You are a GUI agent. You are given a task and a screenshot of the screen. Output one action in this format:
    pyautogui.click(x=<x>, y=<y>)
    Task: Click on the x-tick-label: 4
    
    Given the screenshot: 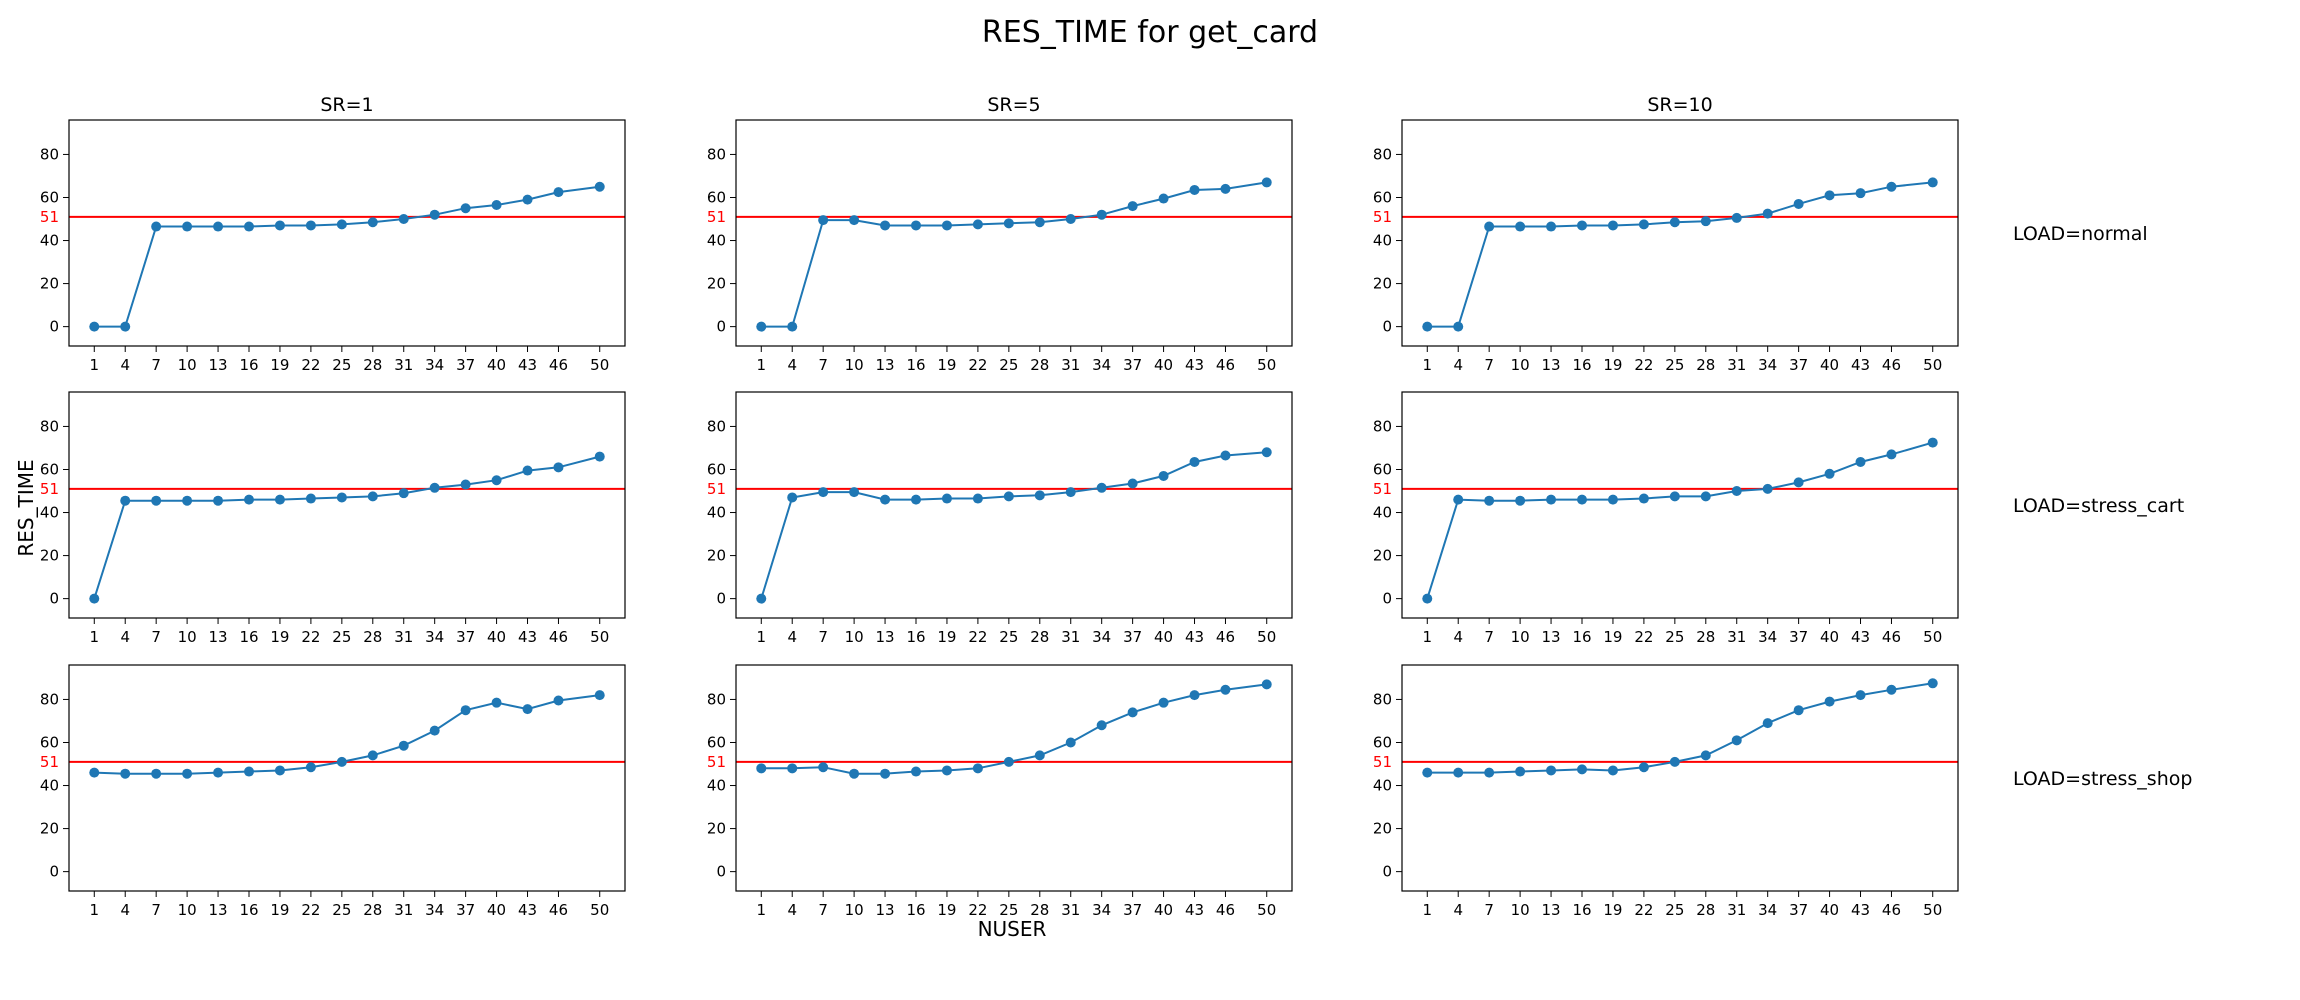 What is the action you would take?
    pyautogui.click(x=792, y=637)
    